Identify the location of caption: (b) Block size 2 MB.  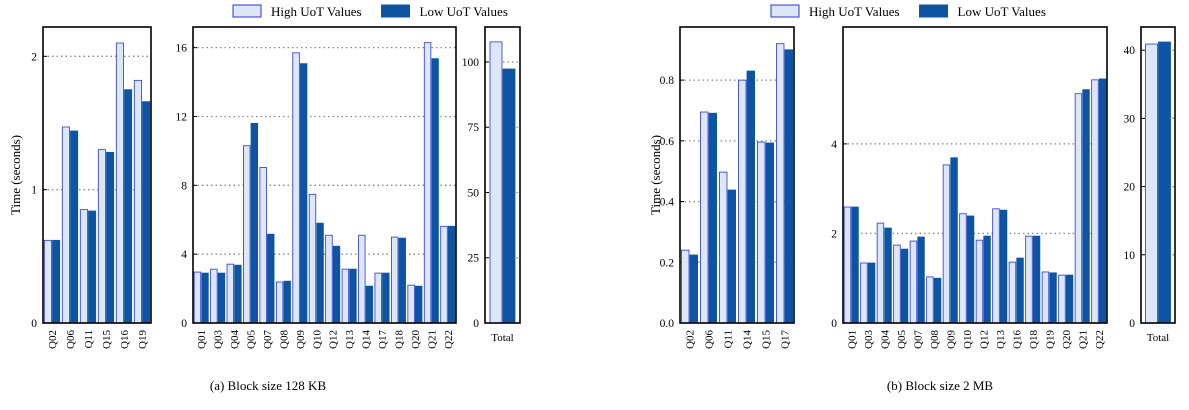
(940, 385).